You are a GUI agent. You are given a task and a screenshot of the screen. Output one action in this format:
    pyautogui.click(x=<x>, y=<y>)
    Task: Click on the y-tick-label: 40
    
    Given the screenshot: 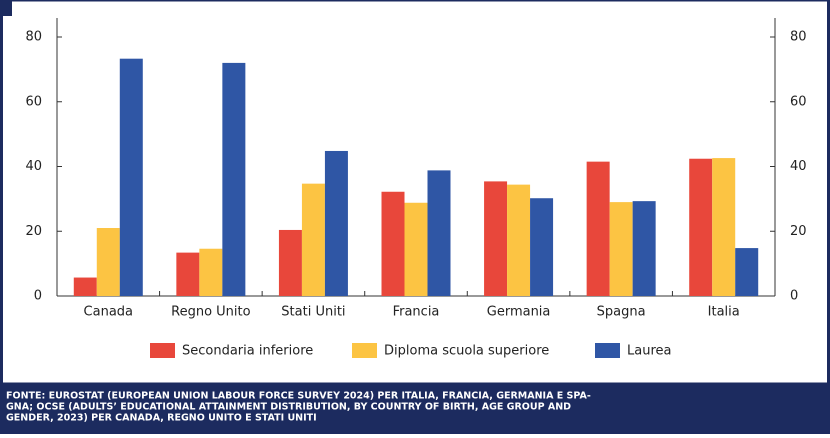 What is the action you would take?
    pyautogui.click(x=33, y=166)
    